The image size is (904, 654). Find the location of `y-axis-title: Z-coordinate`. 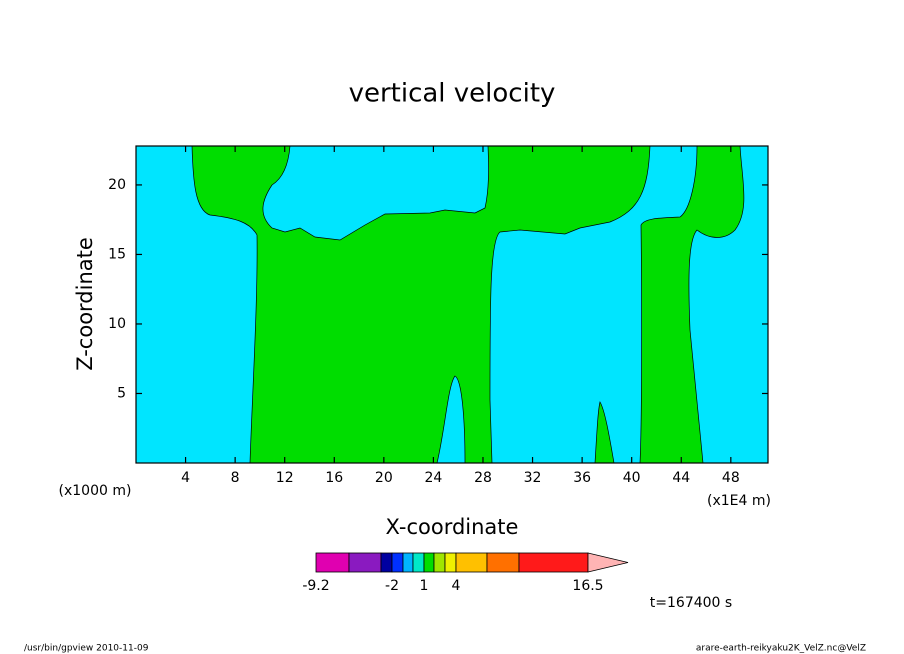

y-axis-title: Z-coordinate is located at coordinates (85, 304).